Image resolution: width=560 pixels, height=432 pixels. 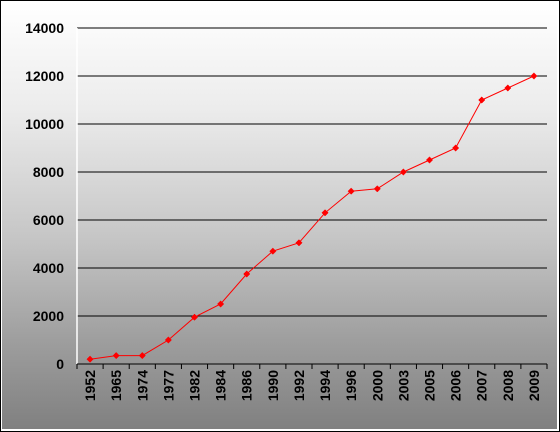 I want to click on x-tick-label: 1982, so click(x=195, y=385).